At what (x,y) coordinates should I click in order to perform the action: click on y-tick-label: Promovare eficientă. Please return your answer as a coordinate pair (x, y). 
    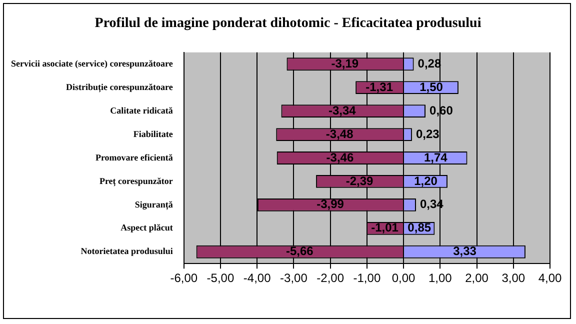
    Looking at the image, I should click on (134, 157).